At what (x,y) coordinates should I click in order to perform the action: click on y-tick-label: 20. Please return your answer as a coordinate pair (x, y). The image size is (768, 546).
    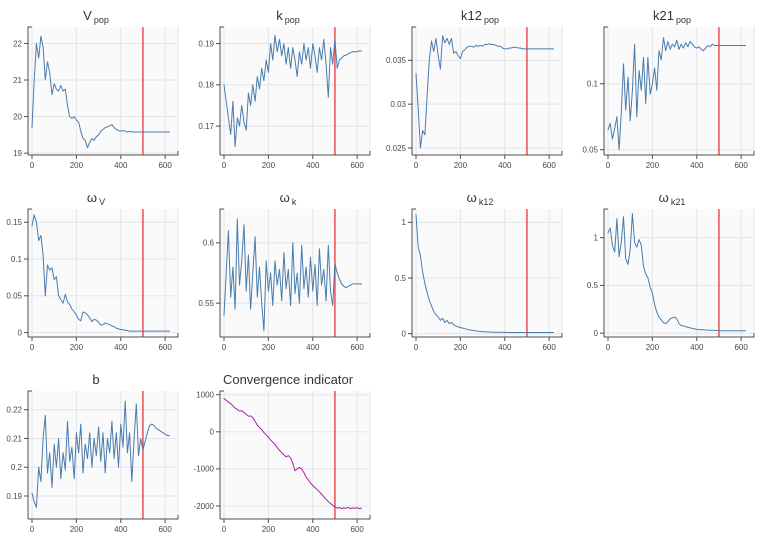
    Looking at the image, I should click on (17, 116).